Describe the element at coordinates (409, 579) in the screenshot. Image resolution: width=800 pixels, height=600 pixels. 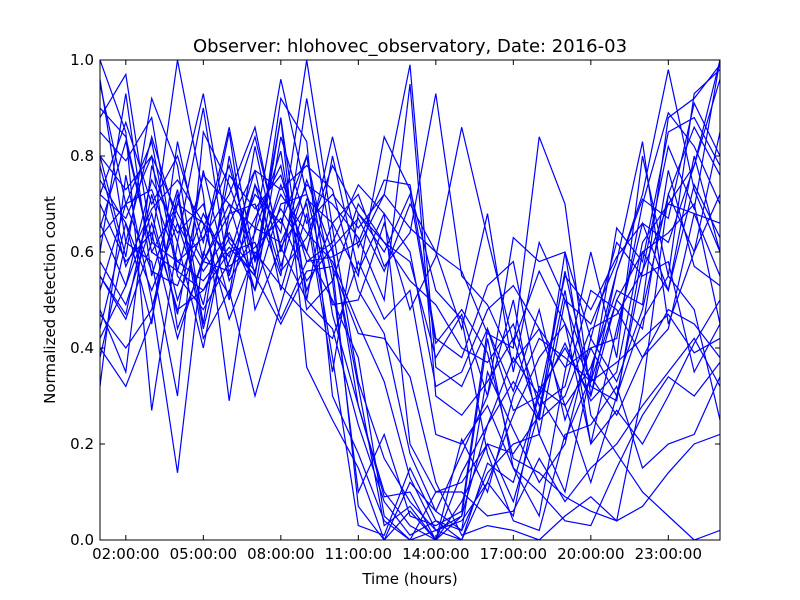
I see `x-axis-title: Time (hours)` at that location.